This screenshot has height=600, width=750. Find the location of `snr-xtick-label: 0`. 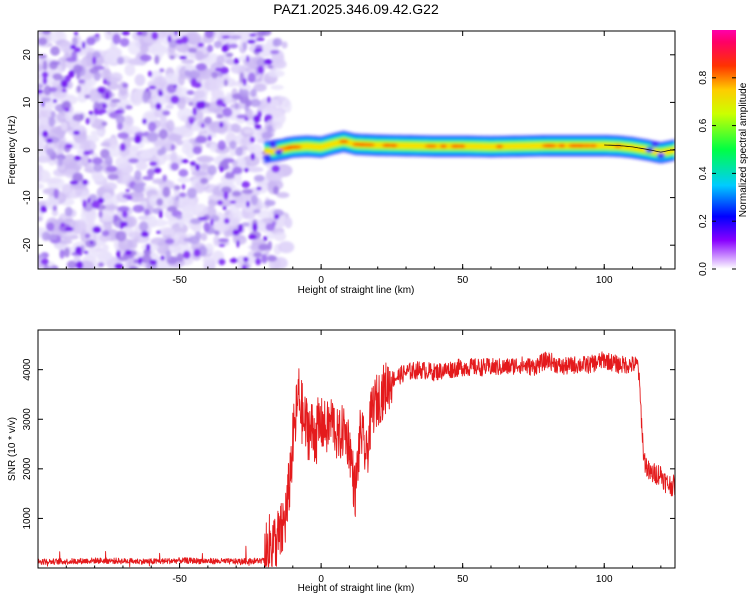

snr-xtick-label: 0 is located at coordinates (321, 579).